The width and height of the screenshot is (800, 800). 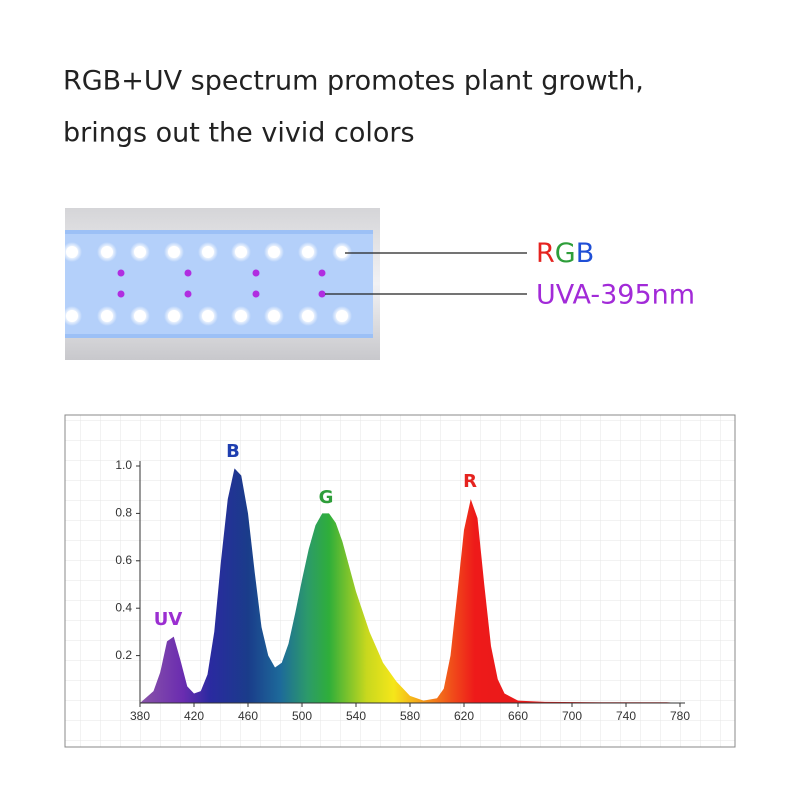 What do you see at coordinates (140, 716) in the screenshot?
I see `x-tick-label: 380` at bounding box center [140, 716].